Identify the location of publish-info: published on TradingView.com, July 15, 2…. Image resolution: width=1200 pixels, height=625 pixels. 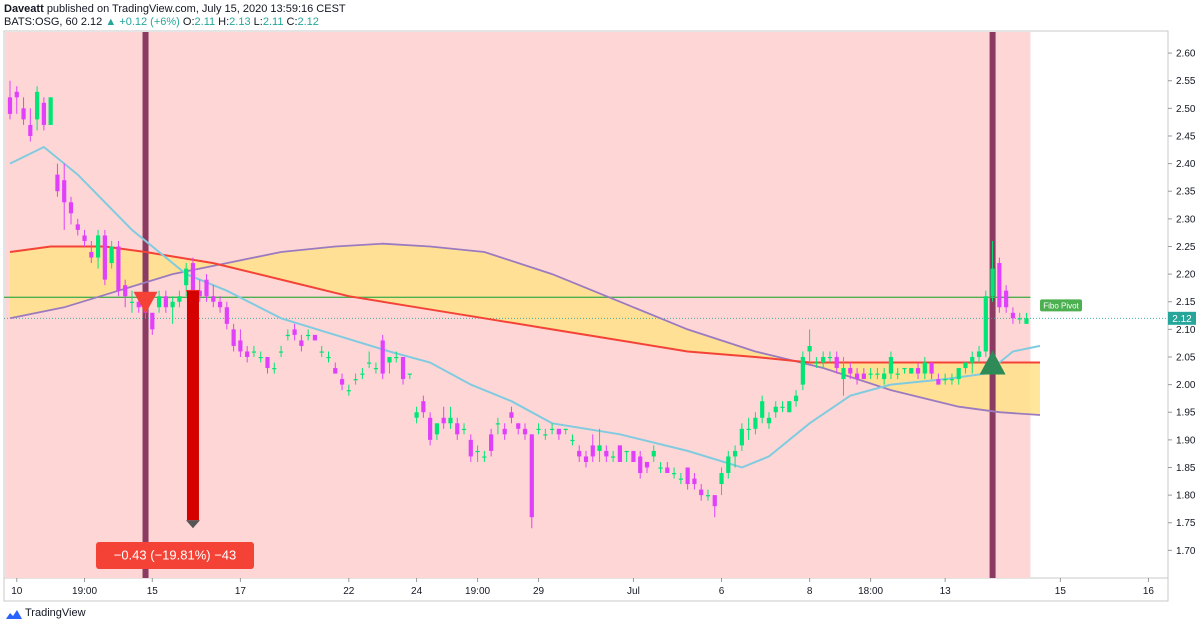
(196, 9).